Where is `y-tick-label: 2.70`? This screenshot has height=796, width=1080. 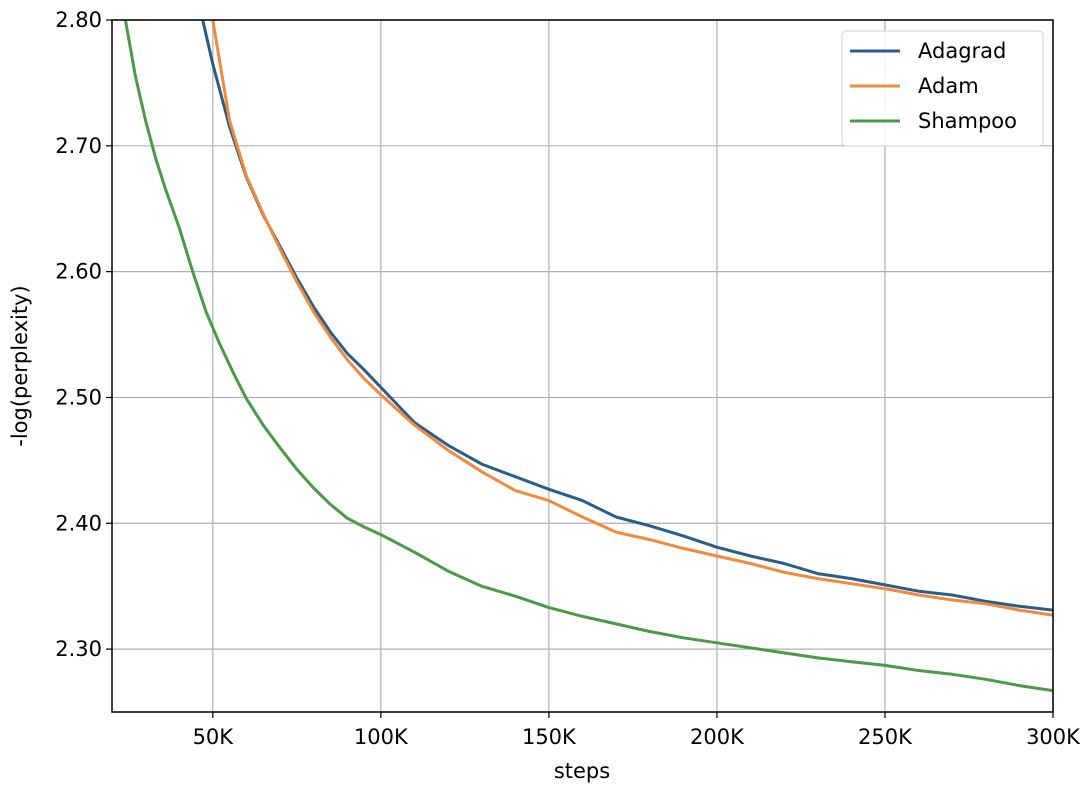
y-tick-label: 2.70 is located at coordinates (78, 146).